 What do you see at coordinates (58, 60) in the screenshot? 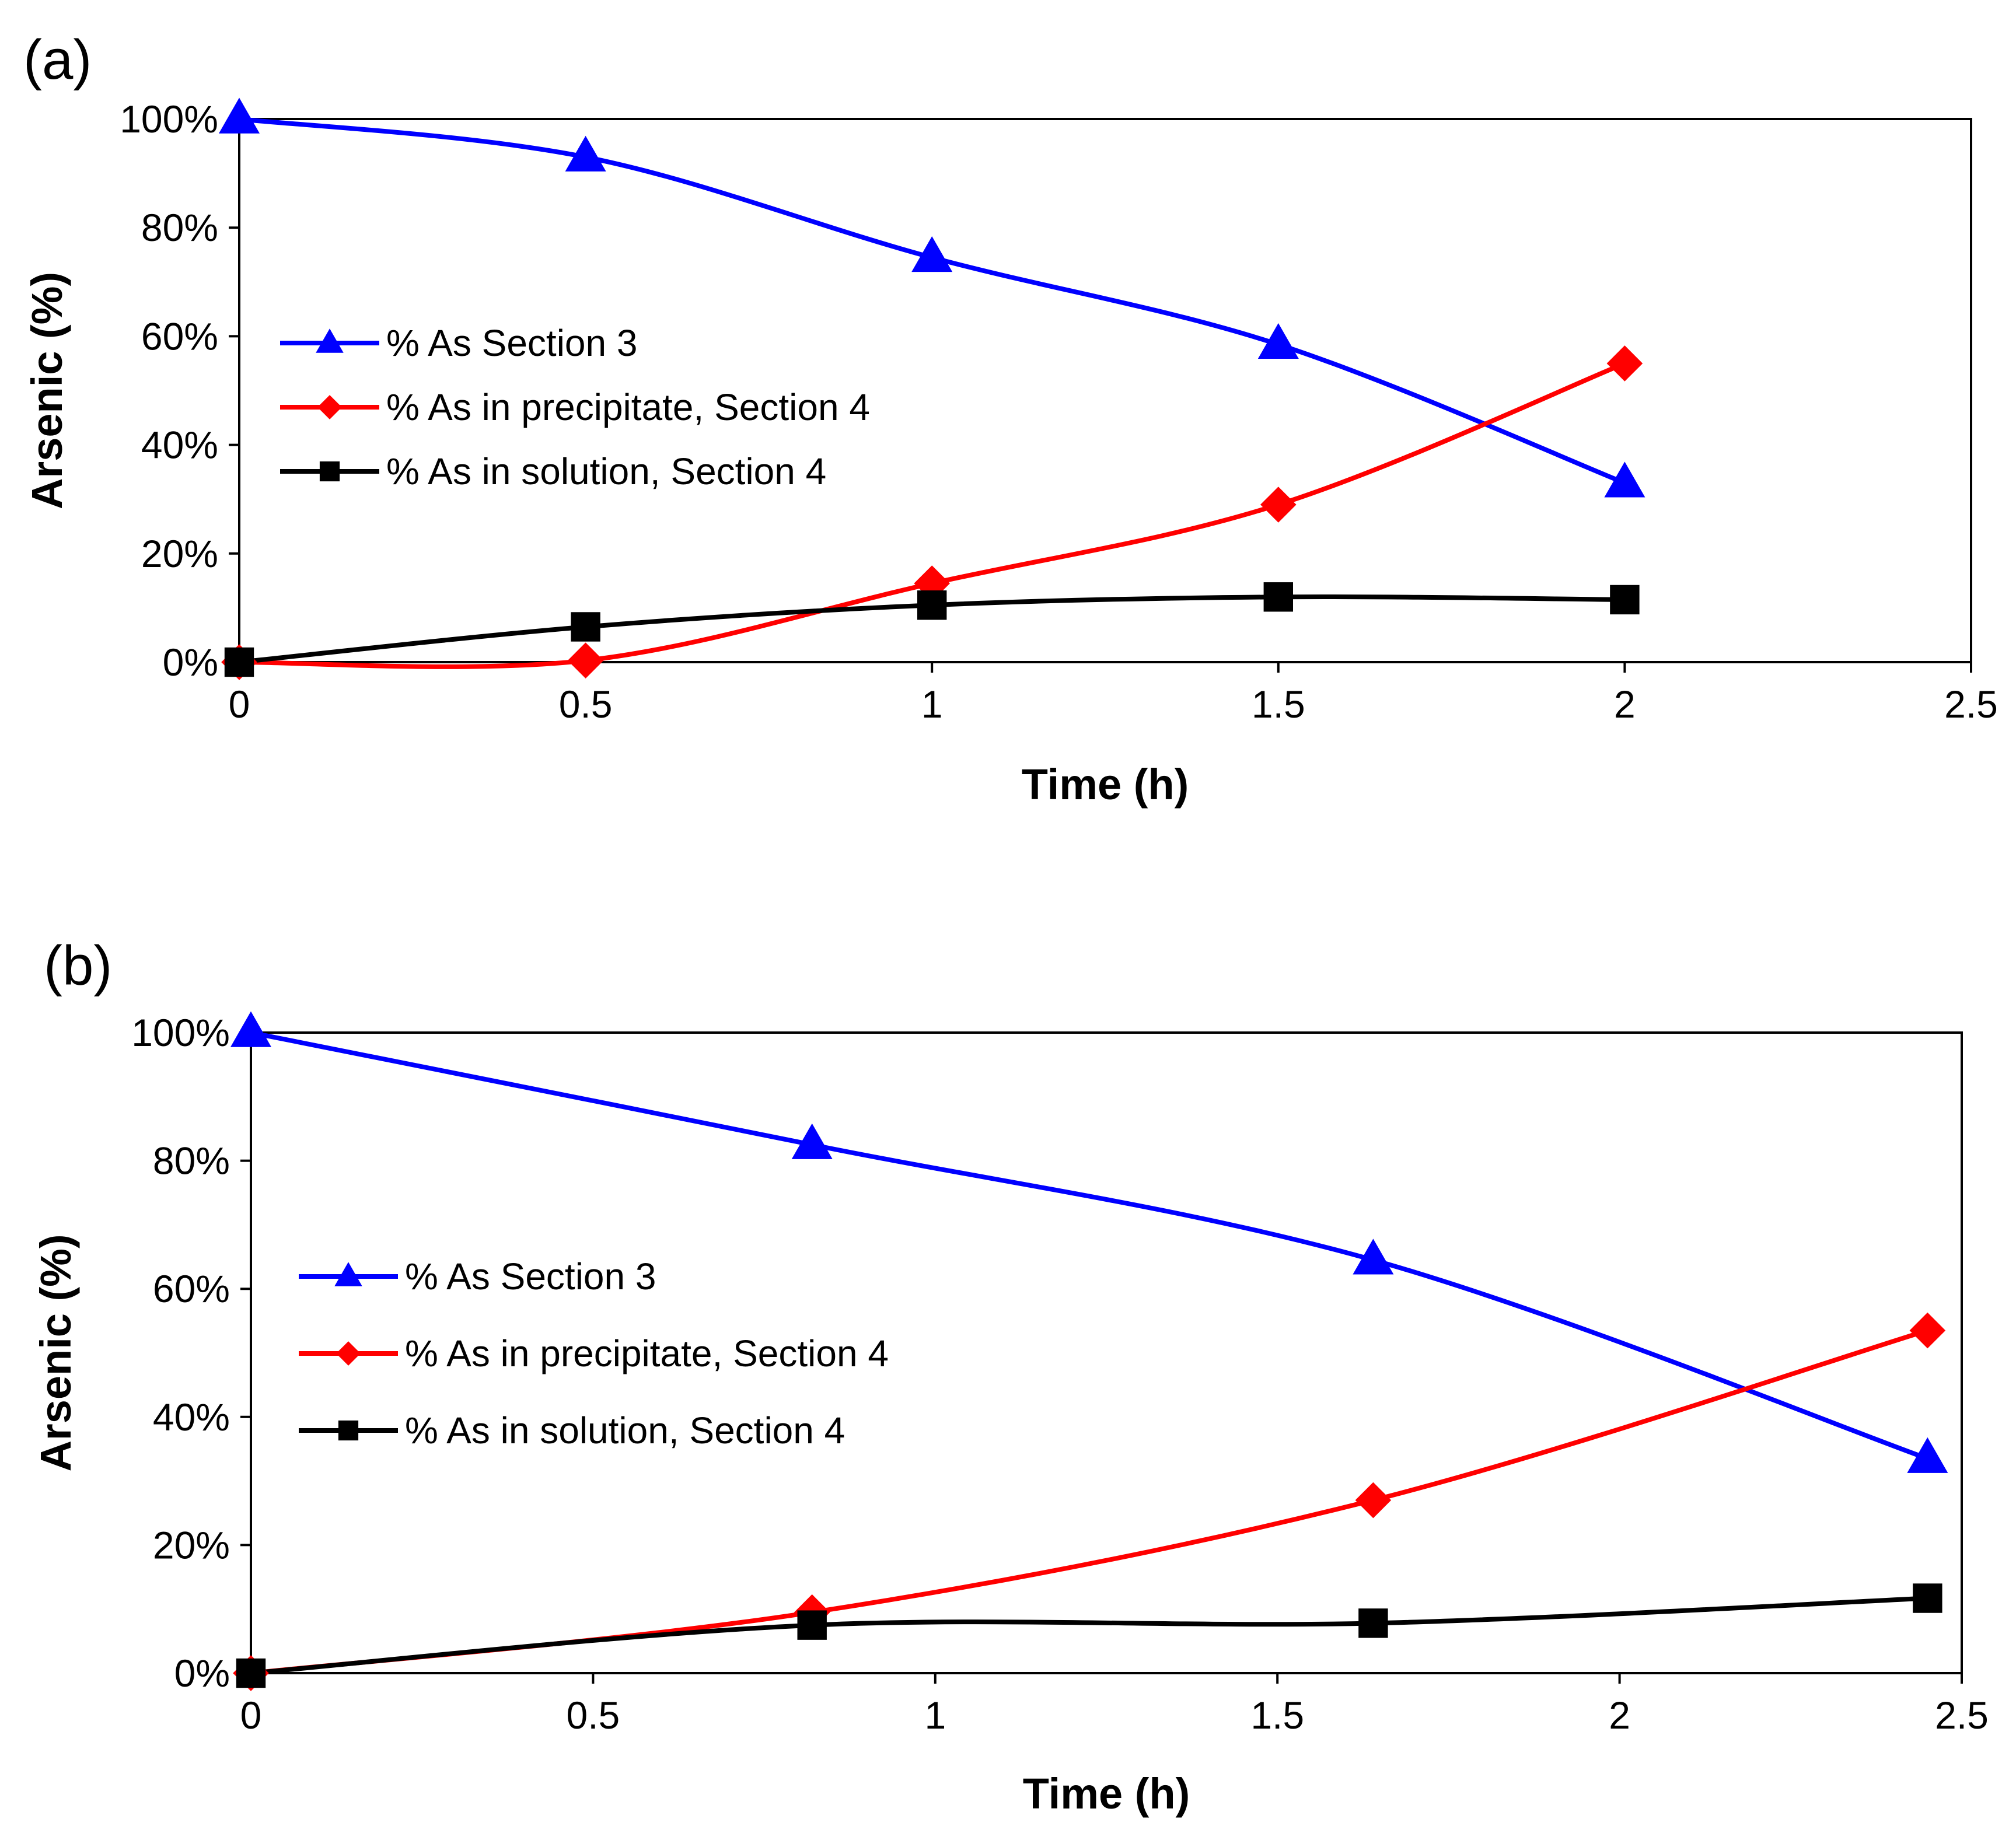
I see `panel-label: (a)` at bounding box center [58, 60].